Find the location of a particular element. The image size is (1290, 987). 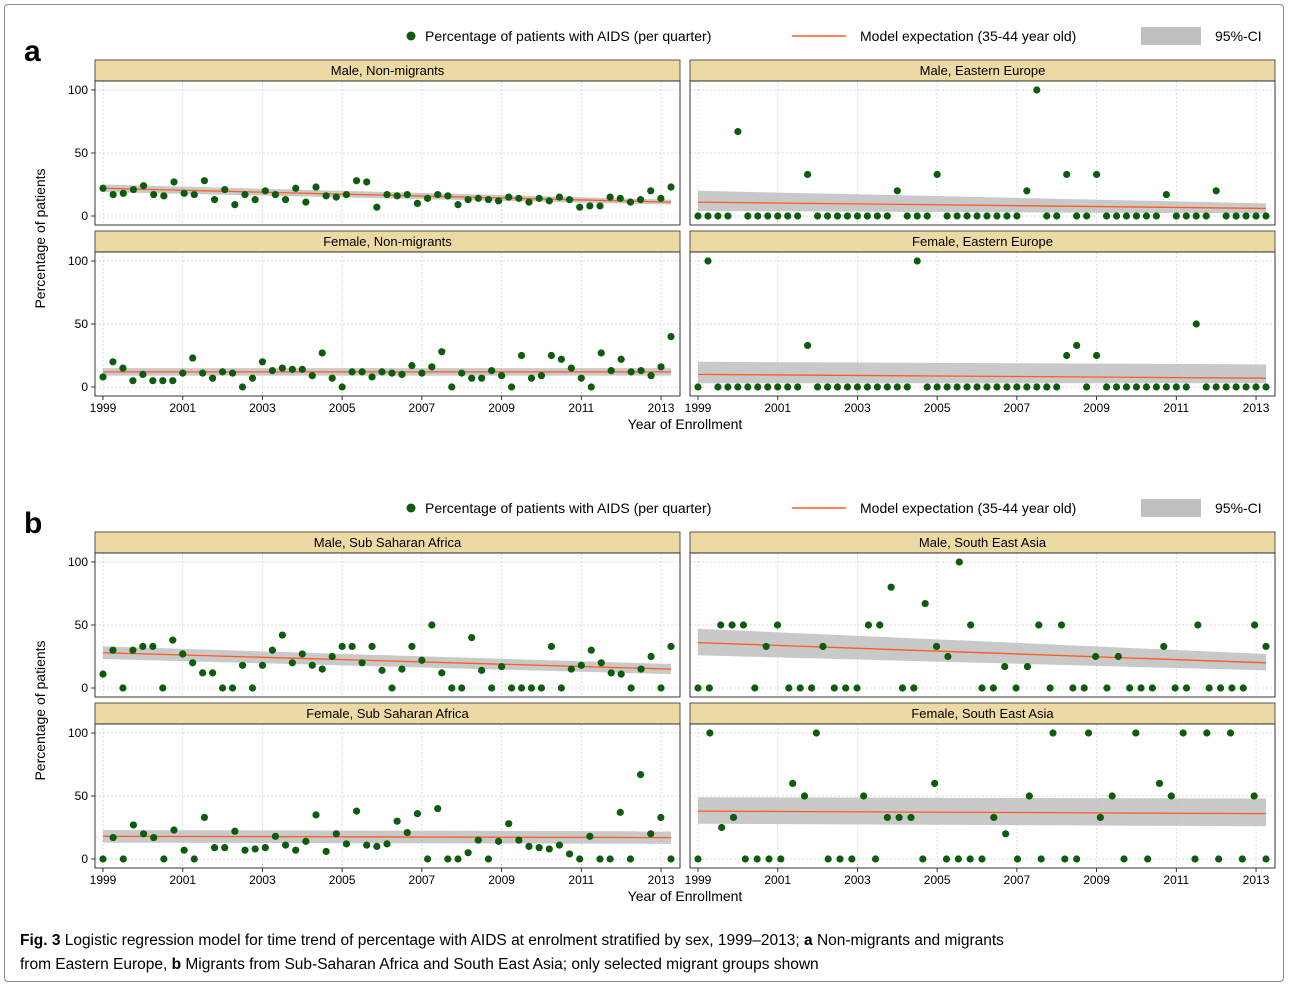

gridlines is located at coordinates (387, 153).